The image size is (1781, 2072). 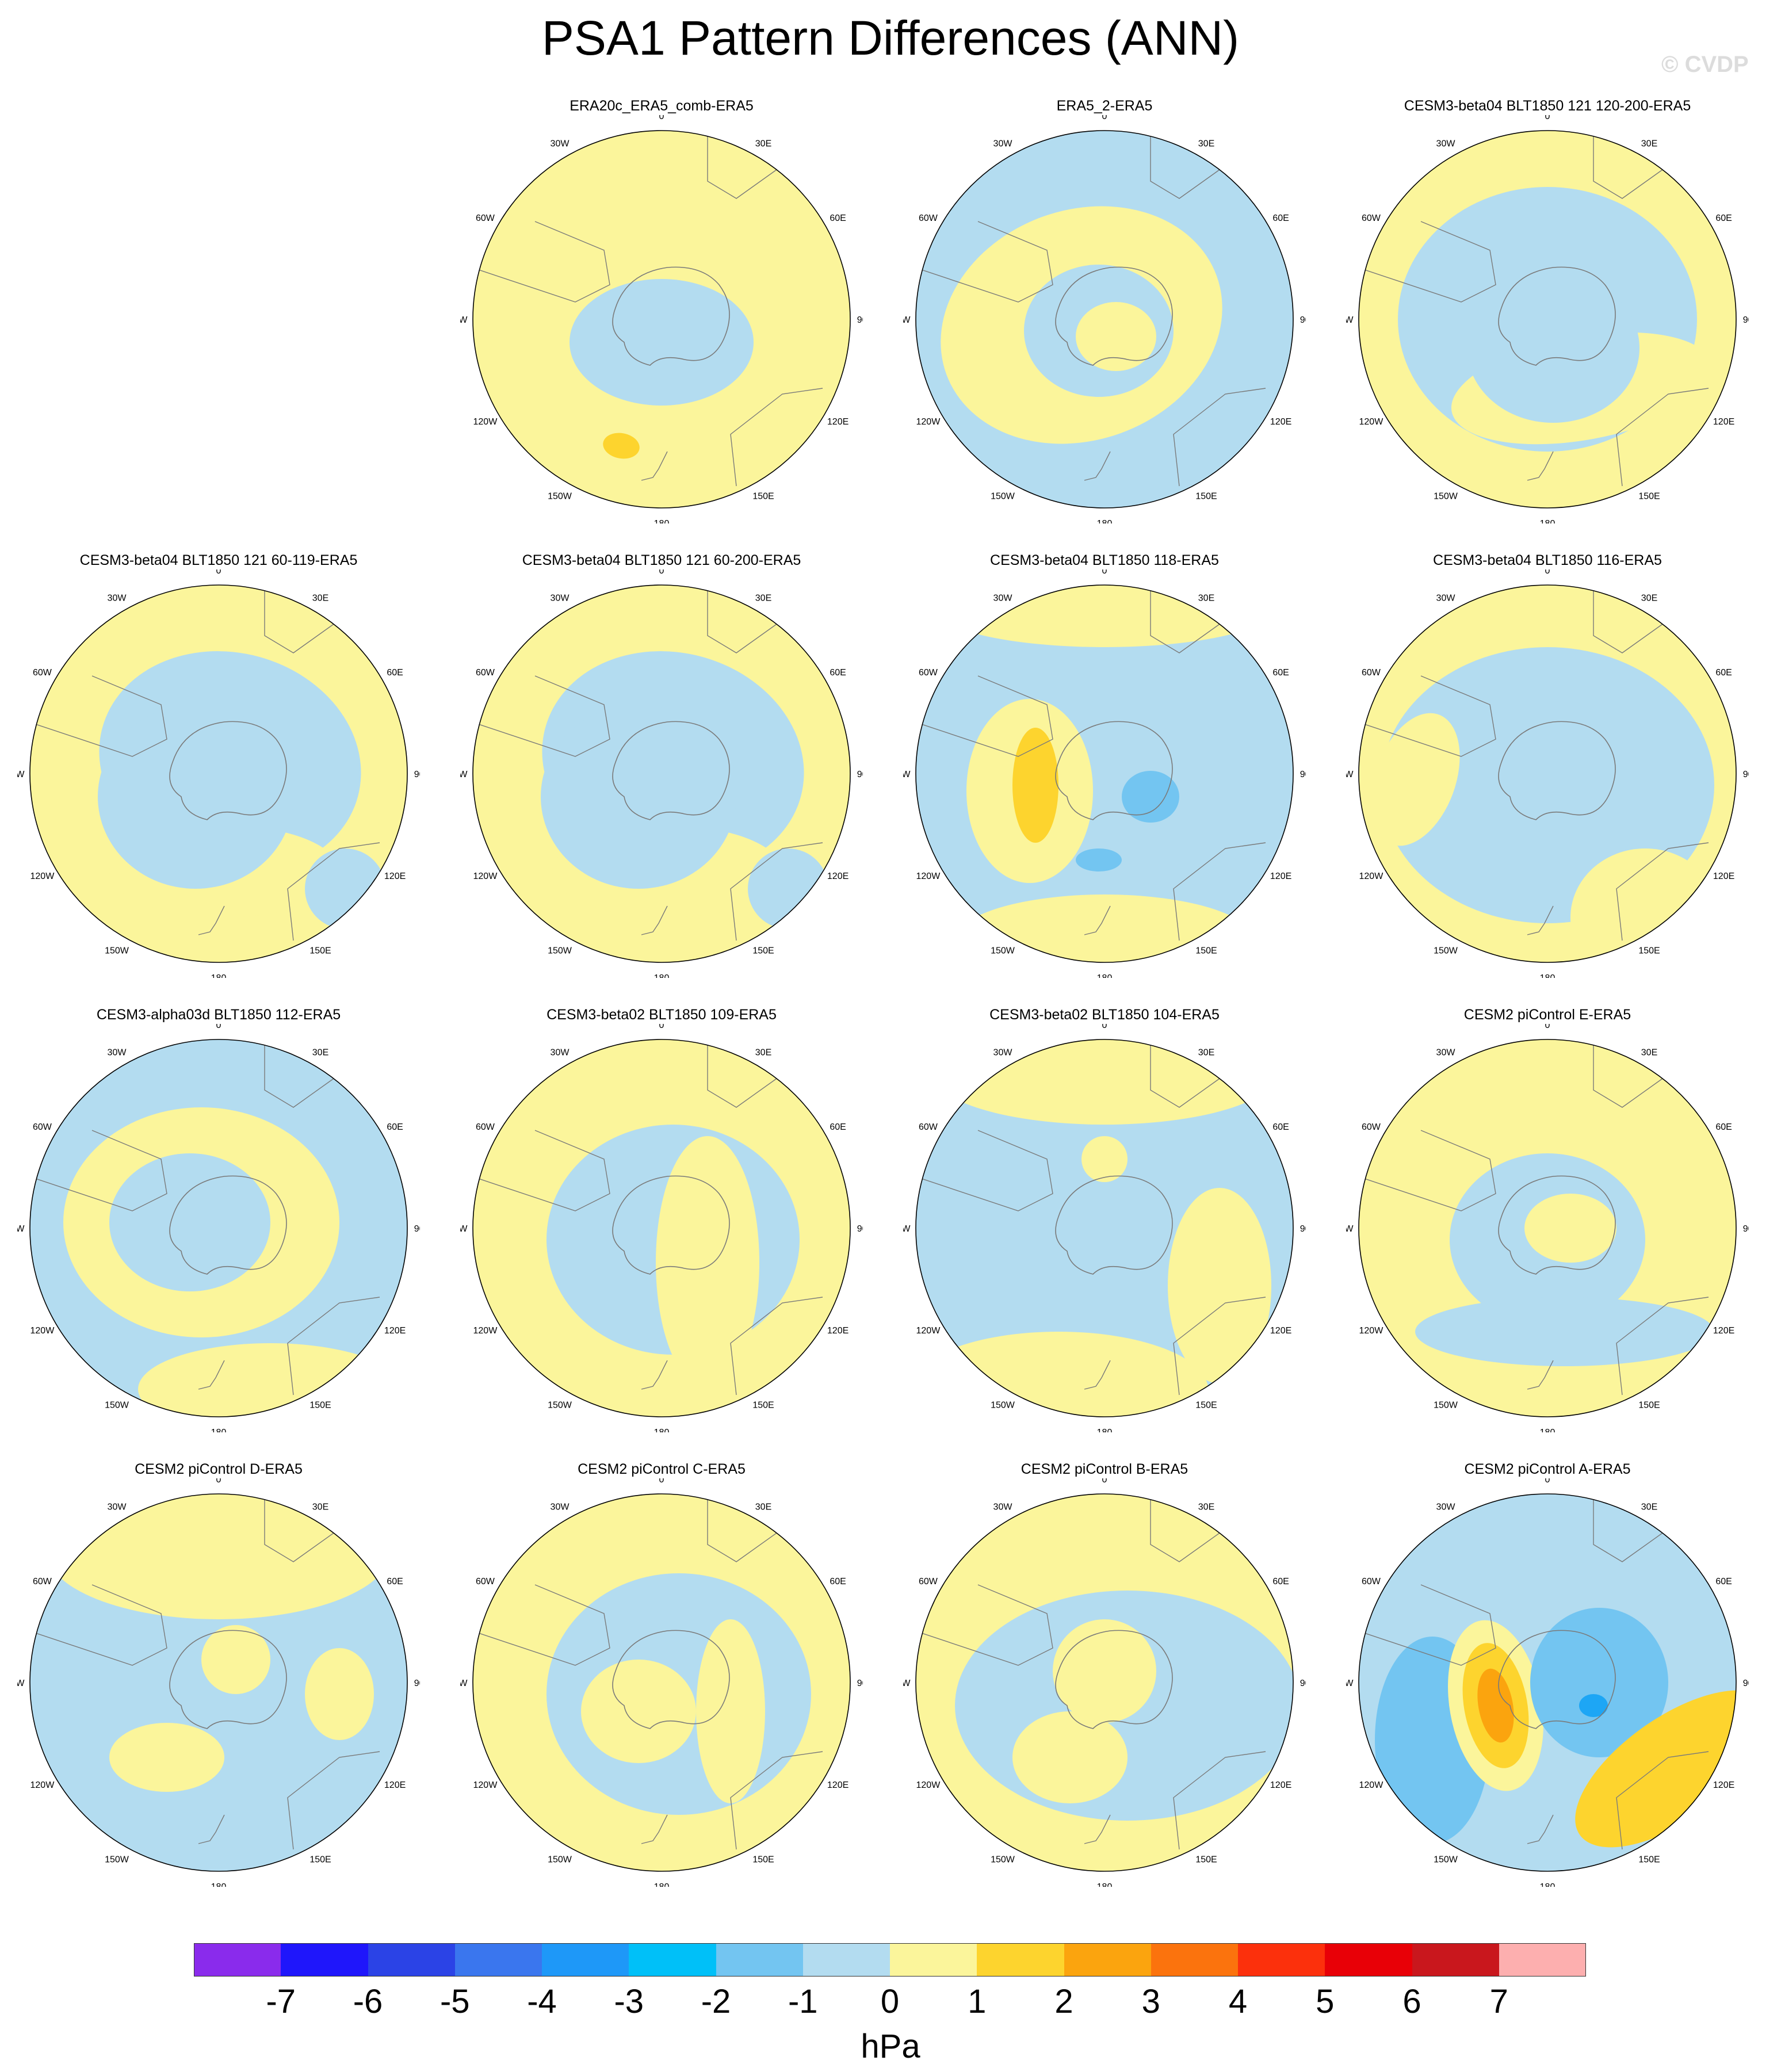 What do you see at coordinates (454, 2002) in the screenshot?
I see `colorbar-tick-label: -5` at bounding box center [454, 2002].